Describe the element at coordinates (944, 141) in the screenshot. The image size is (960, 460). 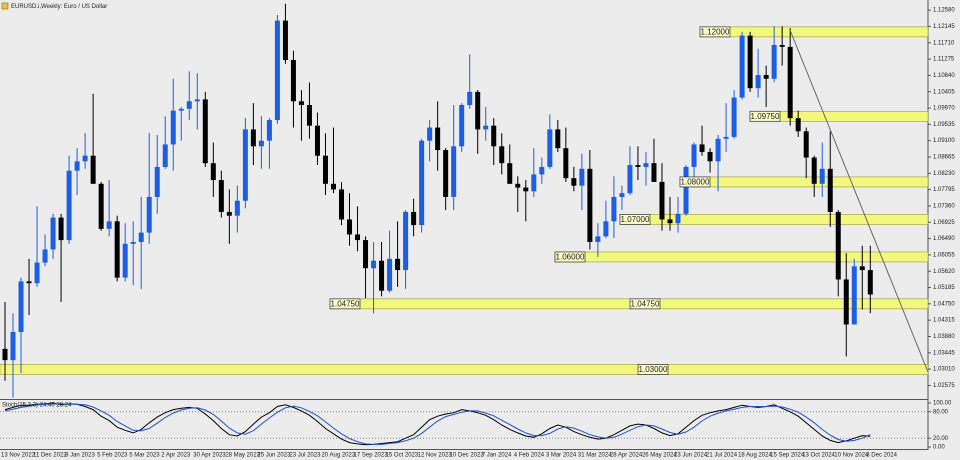
I see `y-tick-label: 1.09100` at that location.